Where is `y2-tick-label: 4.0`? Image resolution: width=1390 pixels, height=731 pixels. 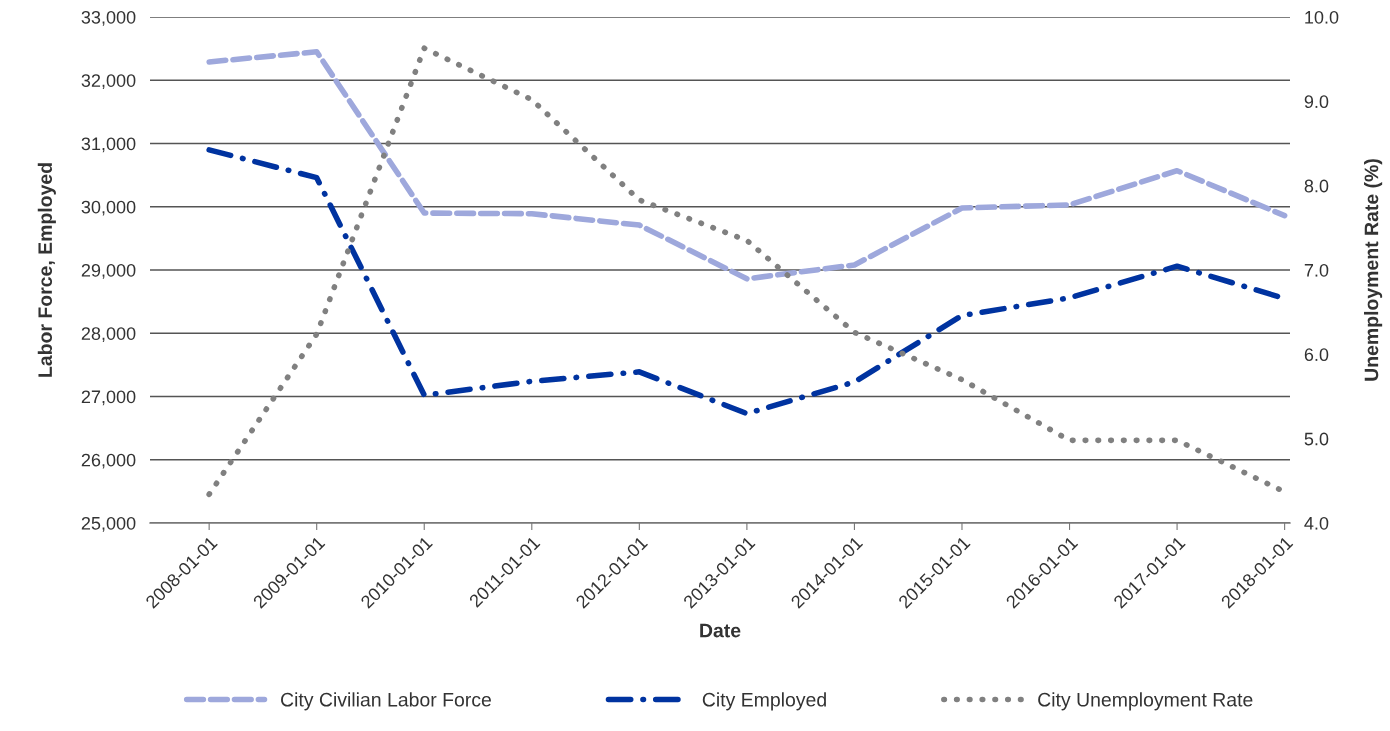
y2-tick-label: 4.0 is located at coordinates (1316, 523).